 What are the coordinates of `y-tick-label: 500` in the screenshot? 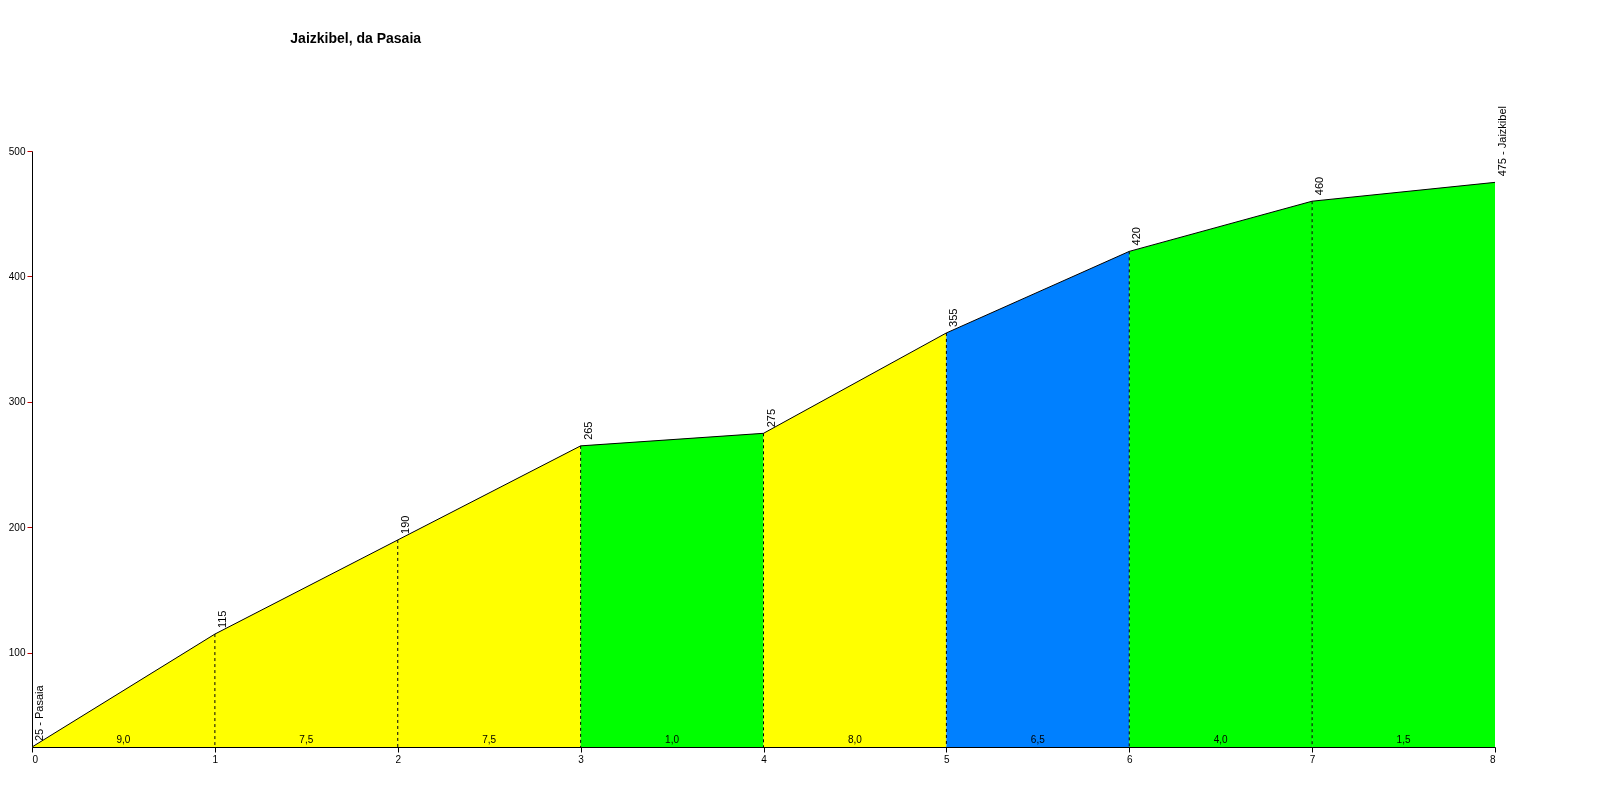 It's located at (17, 151).